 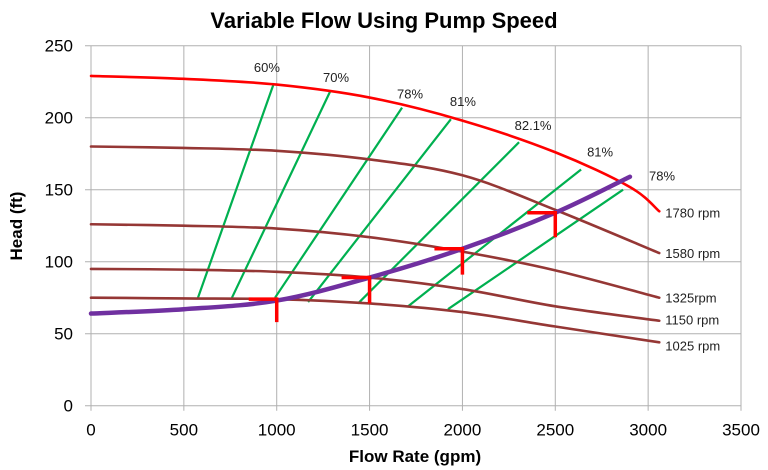 What do you see at coordinates (59, 46) in the screenshot?
I see `y-tick-label: 250` at bounding box center [59, 46].